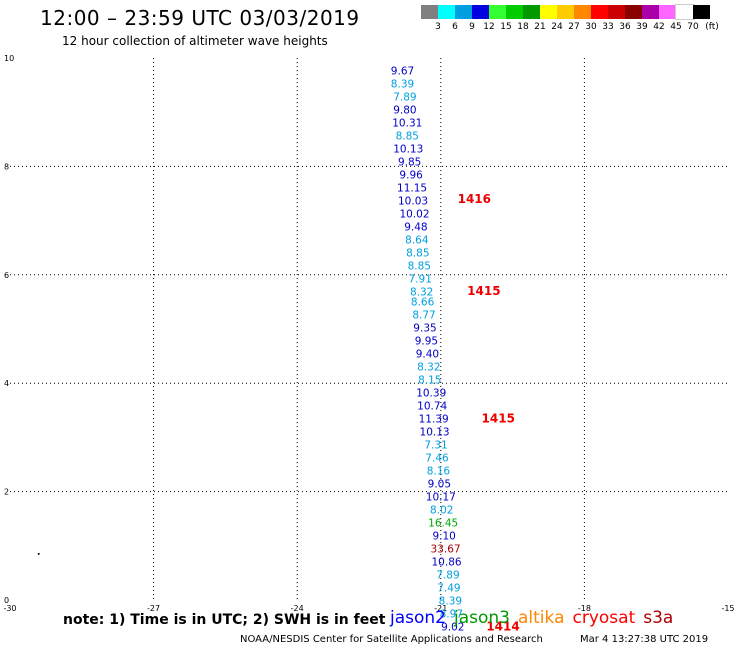 This screenshot has height=650, width=740. What do you see at coordinates (644, 639) in the screenshot?
I see `footer-timestamp: Mar 4 13:27:38 UTC 2019` at bounding box center [644, 639].